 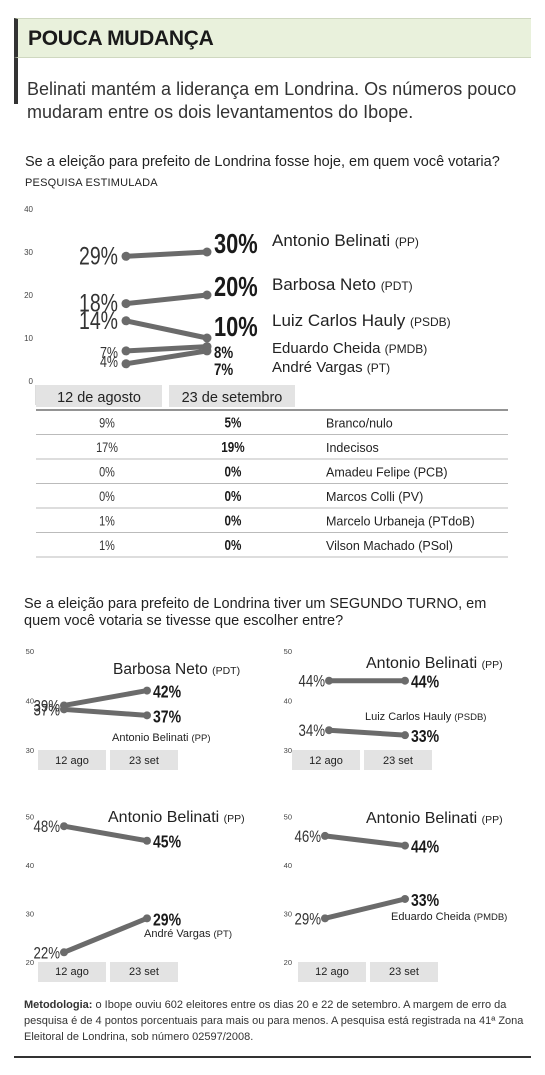 I want to click on c2-x-category: 23 set, so click(x=398, y=761).